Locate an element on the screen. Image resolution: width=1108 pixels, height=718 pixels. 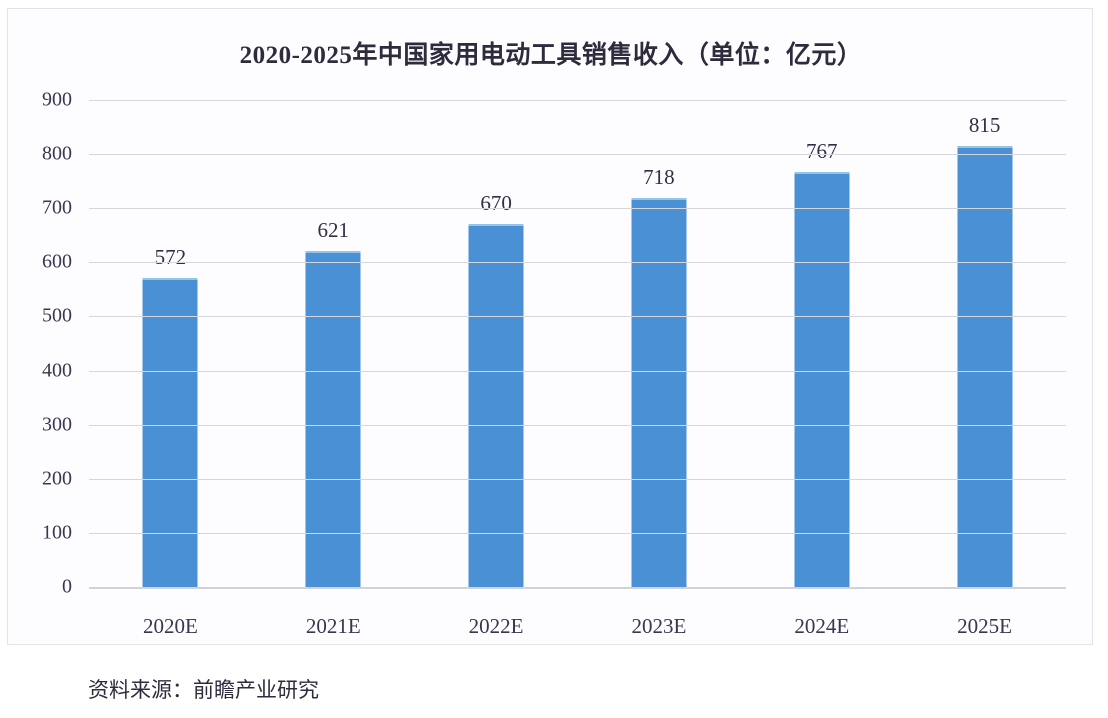
y-axis-tick-label: 100 is located at coordinates (57, 532).